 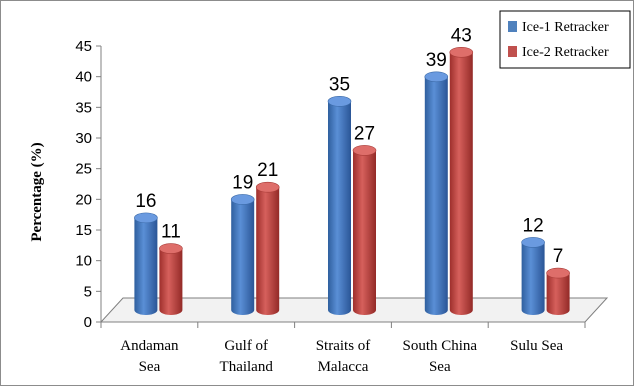 What do you see at coordinates (565, 52) in the screenshot?
I see `legend-label: Ice-2 Retracker` at bounding box center [565, 52].